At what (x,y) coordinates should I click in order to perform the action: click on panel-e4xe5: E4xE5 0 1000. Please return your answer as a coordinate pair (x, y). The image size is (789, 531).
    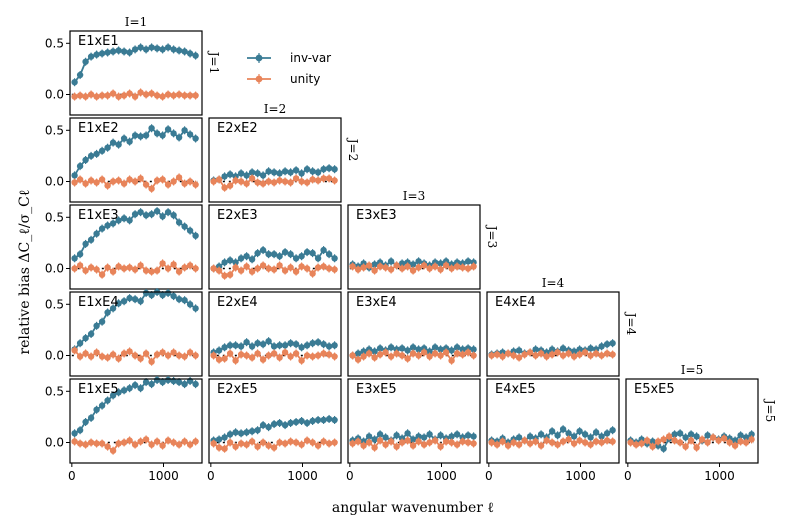
    Looking at the image, I should click on (552, 430).